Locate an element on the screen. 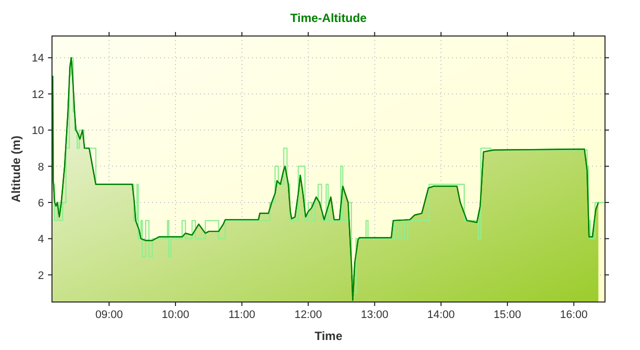 The image size is (640, 350). chart-title: Time-Altitude is located at coordinates (329, 18).